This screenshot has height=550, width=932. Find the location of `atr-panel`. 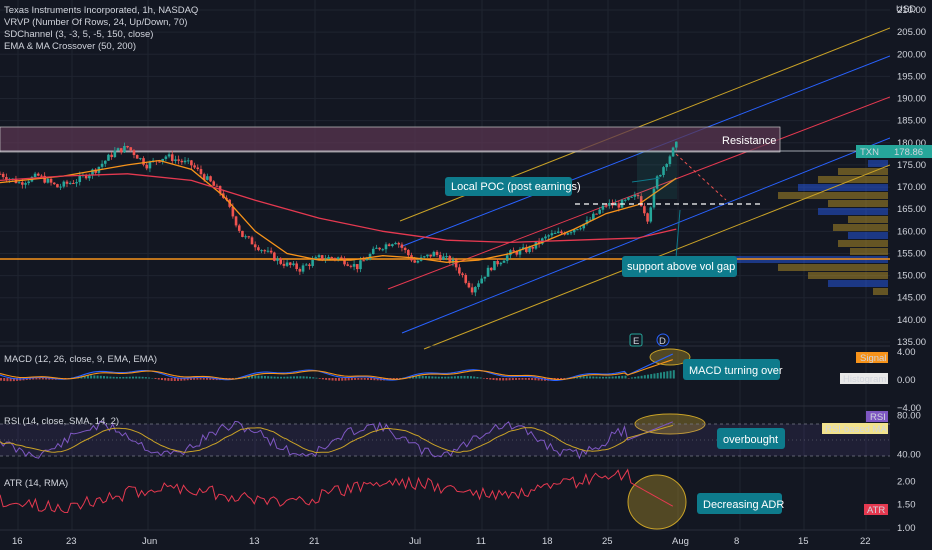

atr-panel is located at coordinates (337, 491).